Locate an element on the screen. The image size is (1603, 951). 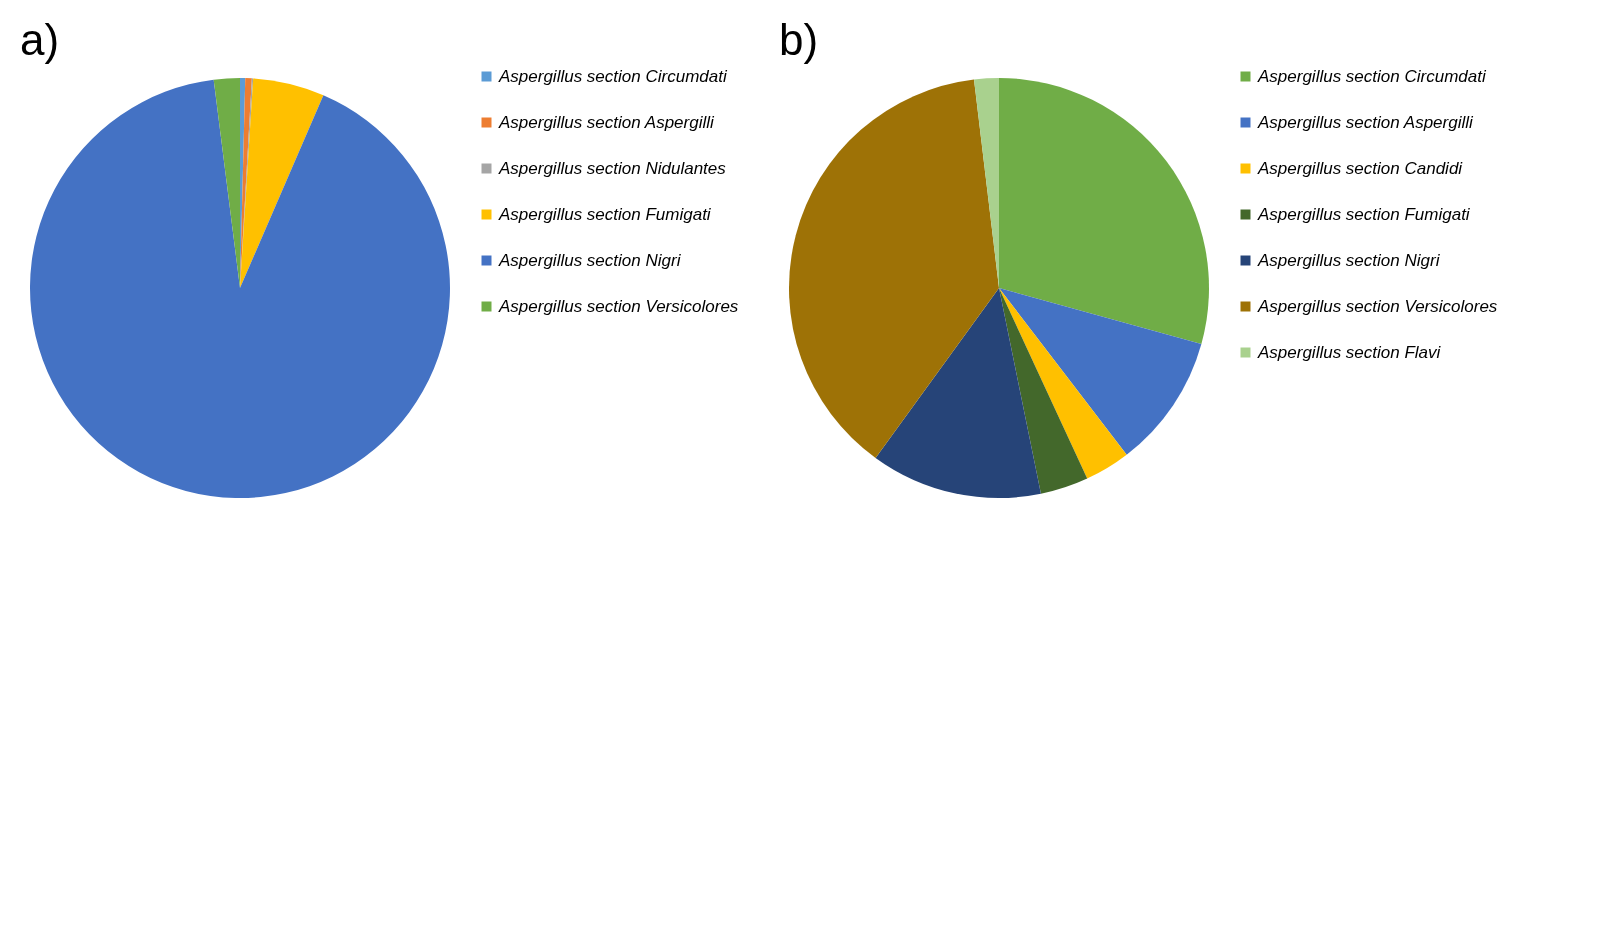
chart-title: b) is located at coordinates (799, 39).